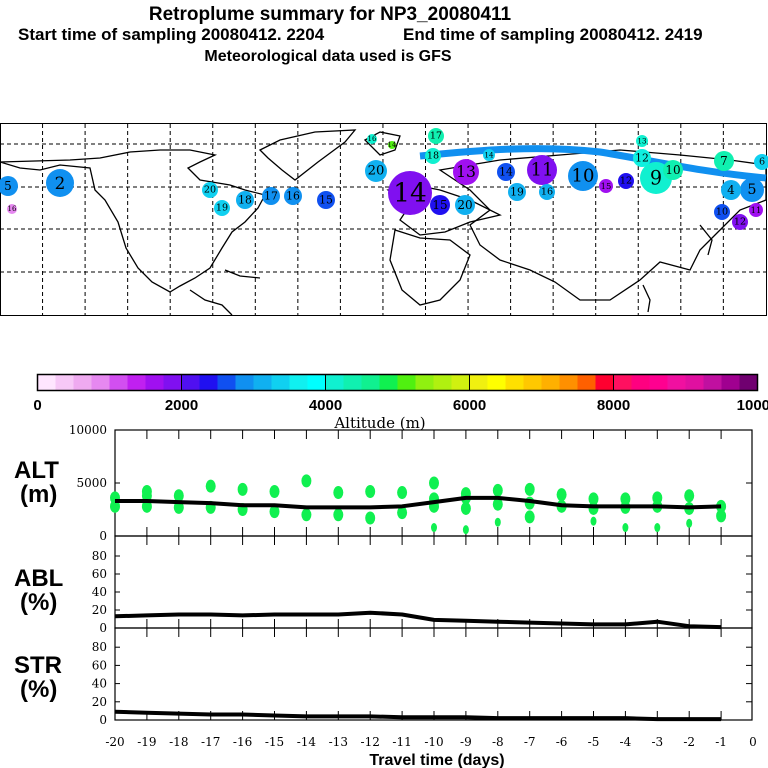 The image size is (768, 768). What do you see at coordinates (242, 742) in the screenshot?
I see `x-tick-label: -16` at bounding box center [242, 742].